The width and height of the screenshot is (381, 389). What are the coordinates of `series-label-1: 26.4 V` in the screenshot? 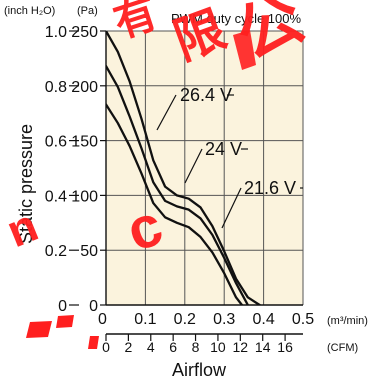 It's located at (206, 95).